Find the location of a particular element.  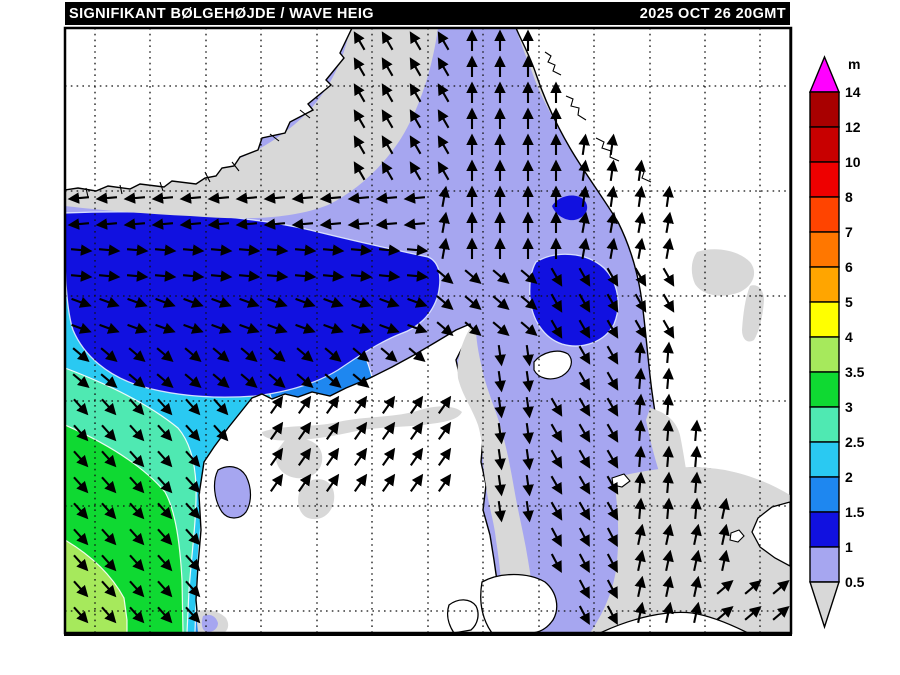

colorbar-over-arrow is located at coordinates (824, 74).